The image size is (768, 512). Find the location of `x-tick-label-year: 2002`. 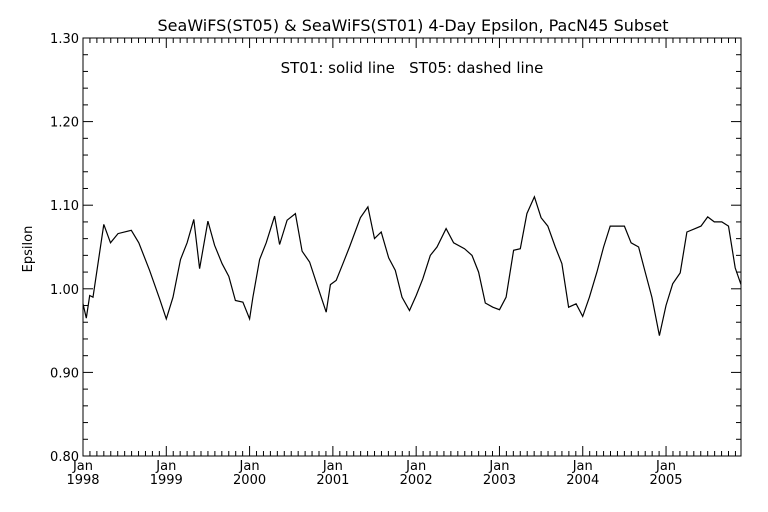

x-tick-label-year: 2002 is located at coordinates (416, 480).